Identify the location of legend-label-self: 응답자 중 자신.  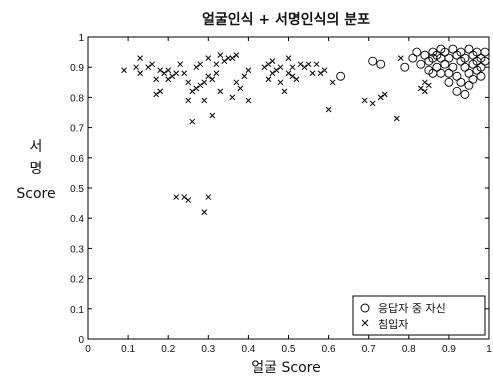
(412, 308).